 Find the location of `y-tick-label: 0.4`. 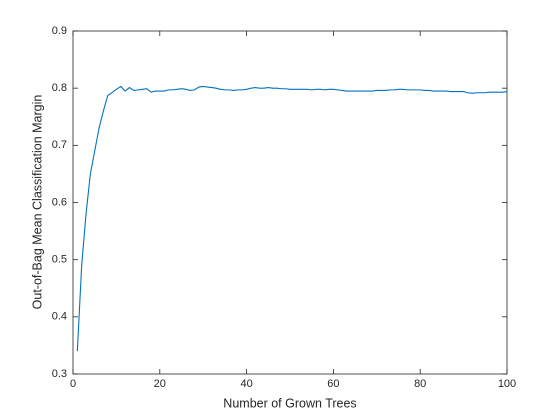

y-tick-label: 0.4 is located at coordinates (59, 317).